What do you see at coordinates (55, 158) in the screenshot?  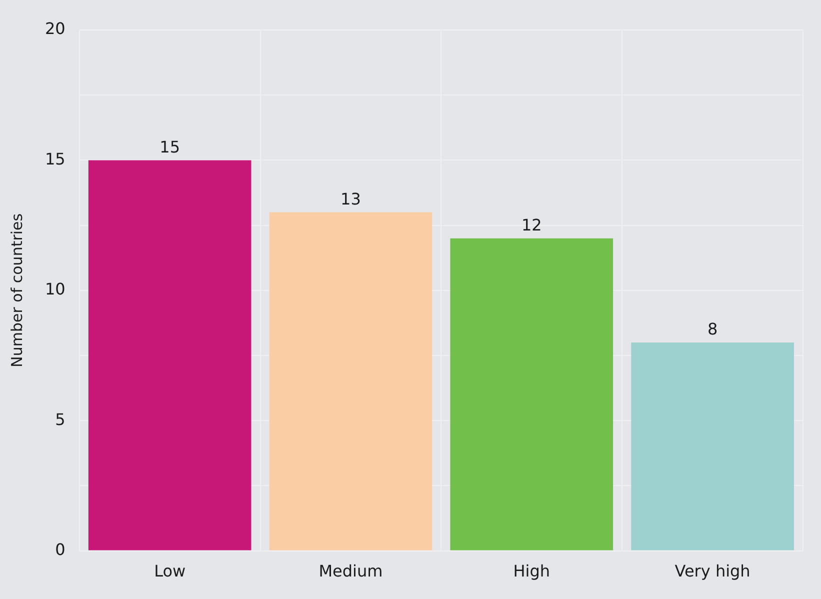 I see `y-tick-label: 15` at bounding box center [55, 158].